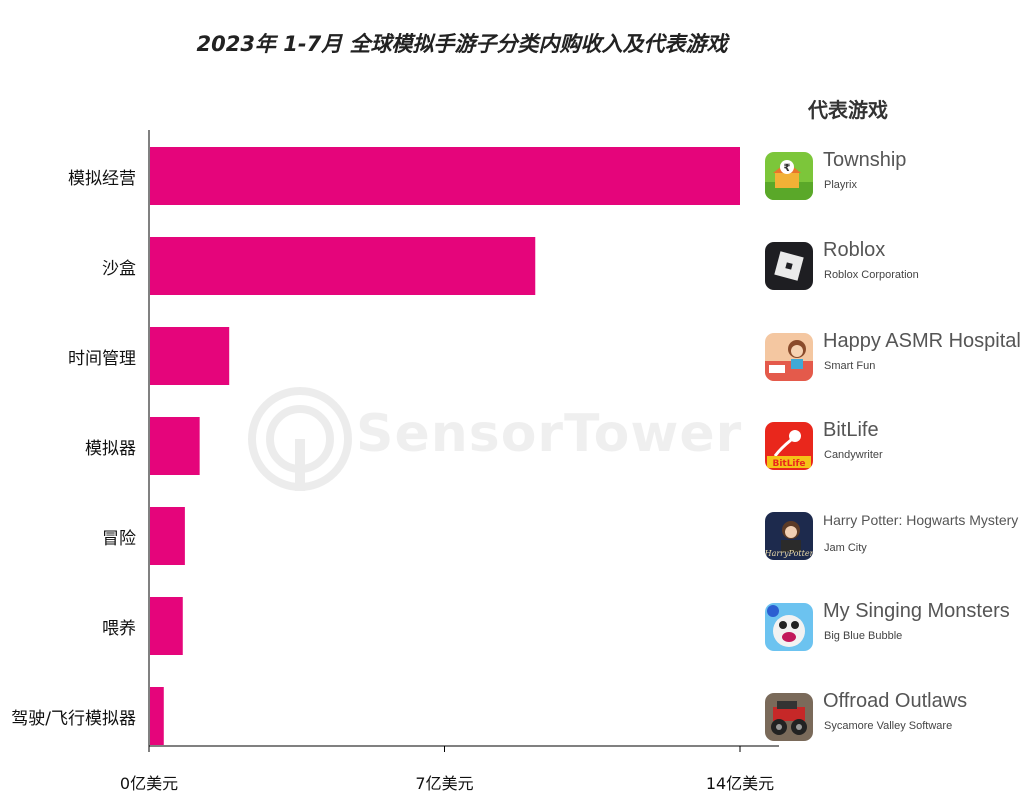  What do you see at coordinates (549, 434) in the screenshot?
I see `watermark-text: SensorTower` at bounding box center [549, 434].